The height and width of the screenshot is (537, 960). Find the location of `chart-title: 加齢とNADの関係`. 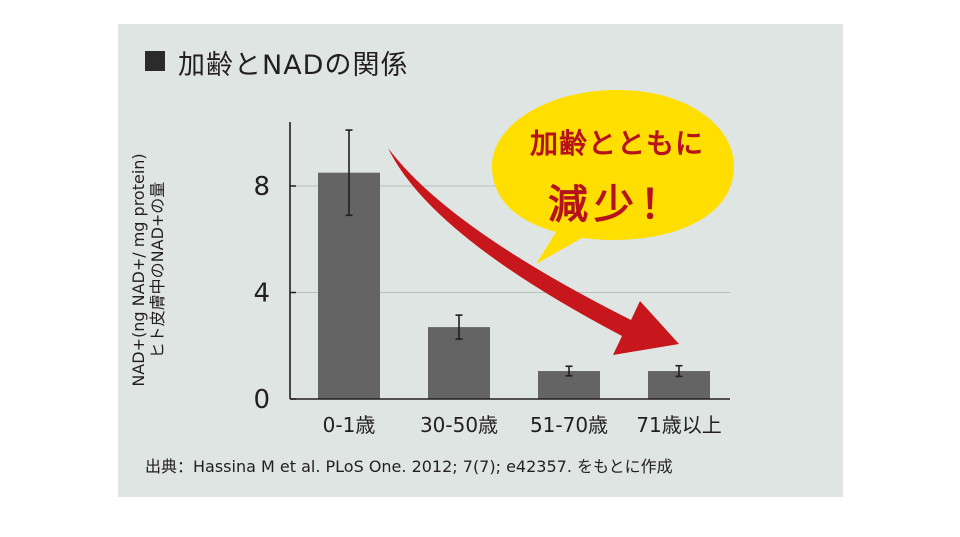

chart-title: 加齢とNADの関係 is located at coordinates (293, 65).